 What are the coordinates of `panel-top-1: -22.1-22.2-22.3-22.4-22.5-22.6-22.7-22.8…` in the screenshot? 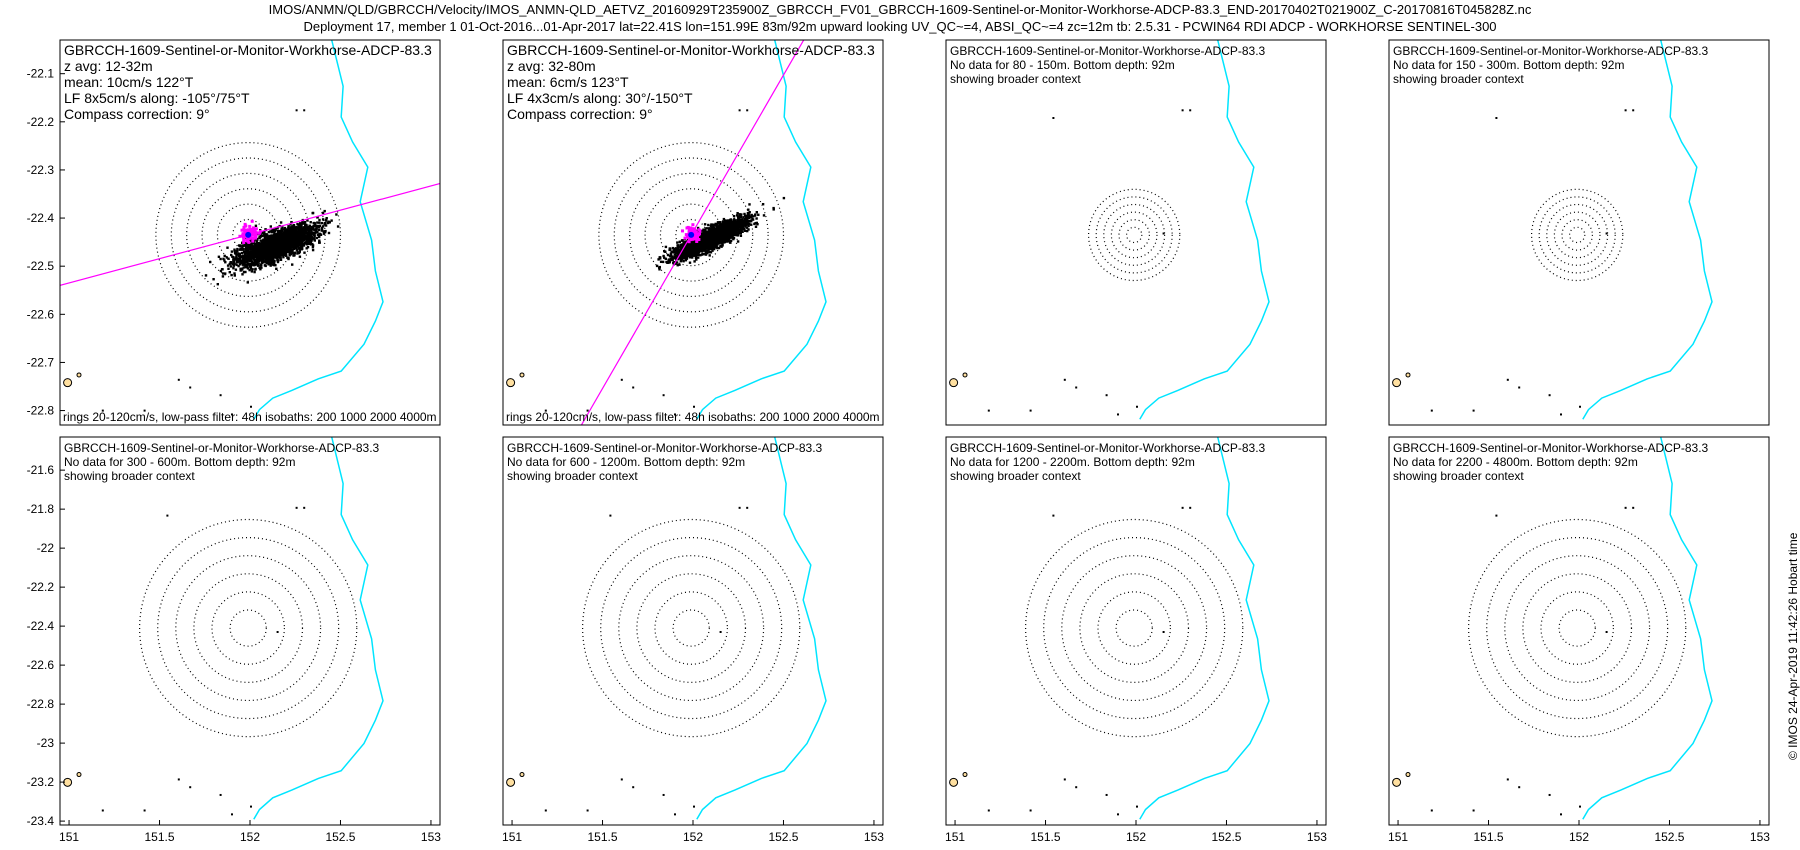 It's located at (234, 232).